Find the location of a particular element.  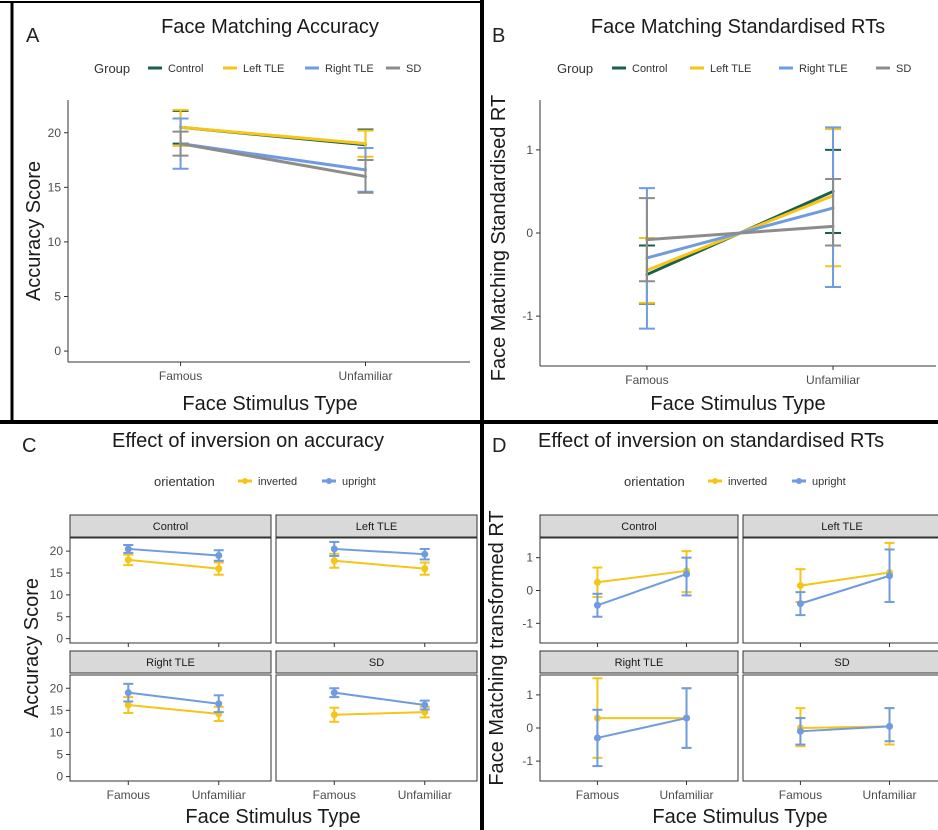

panel-b-y-tick-label: 1 is located at coordinates (529, 150).